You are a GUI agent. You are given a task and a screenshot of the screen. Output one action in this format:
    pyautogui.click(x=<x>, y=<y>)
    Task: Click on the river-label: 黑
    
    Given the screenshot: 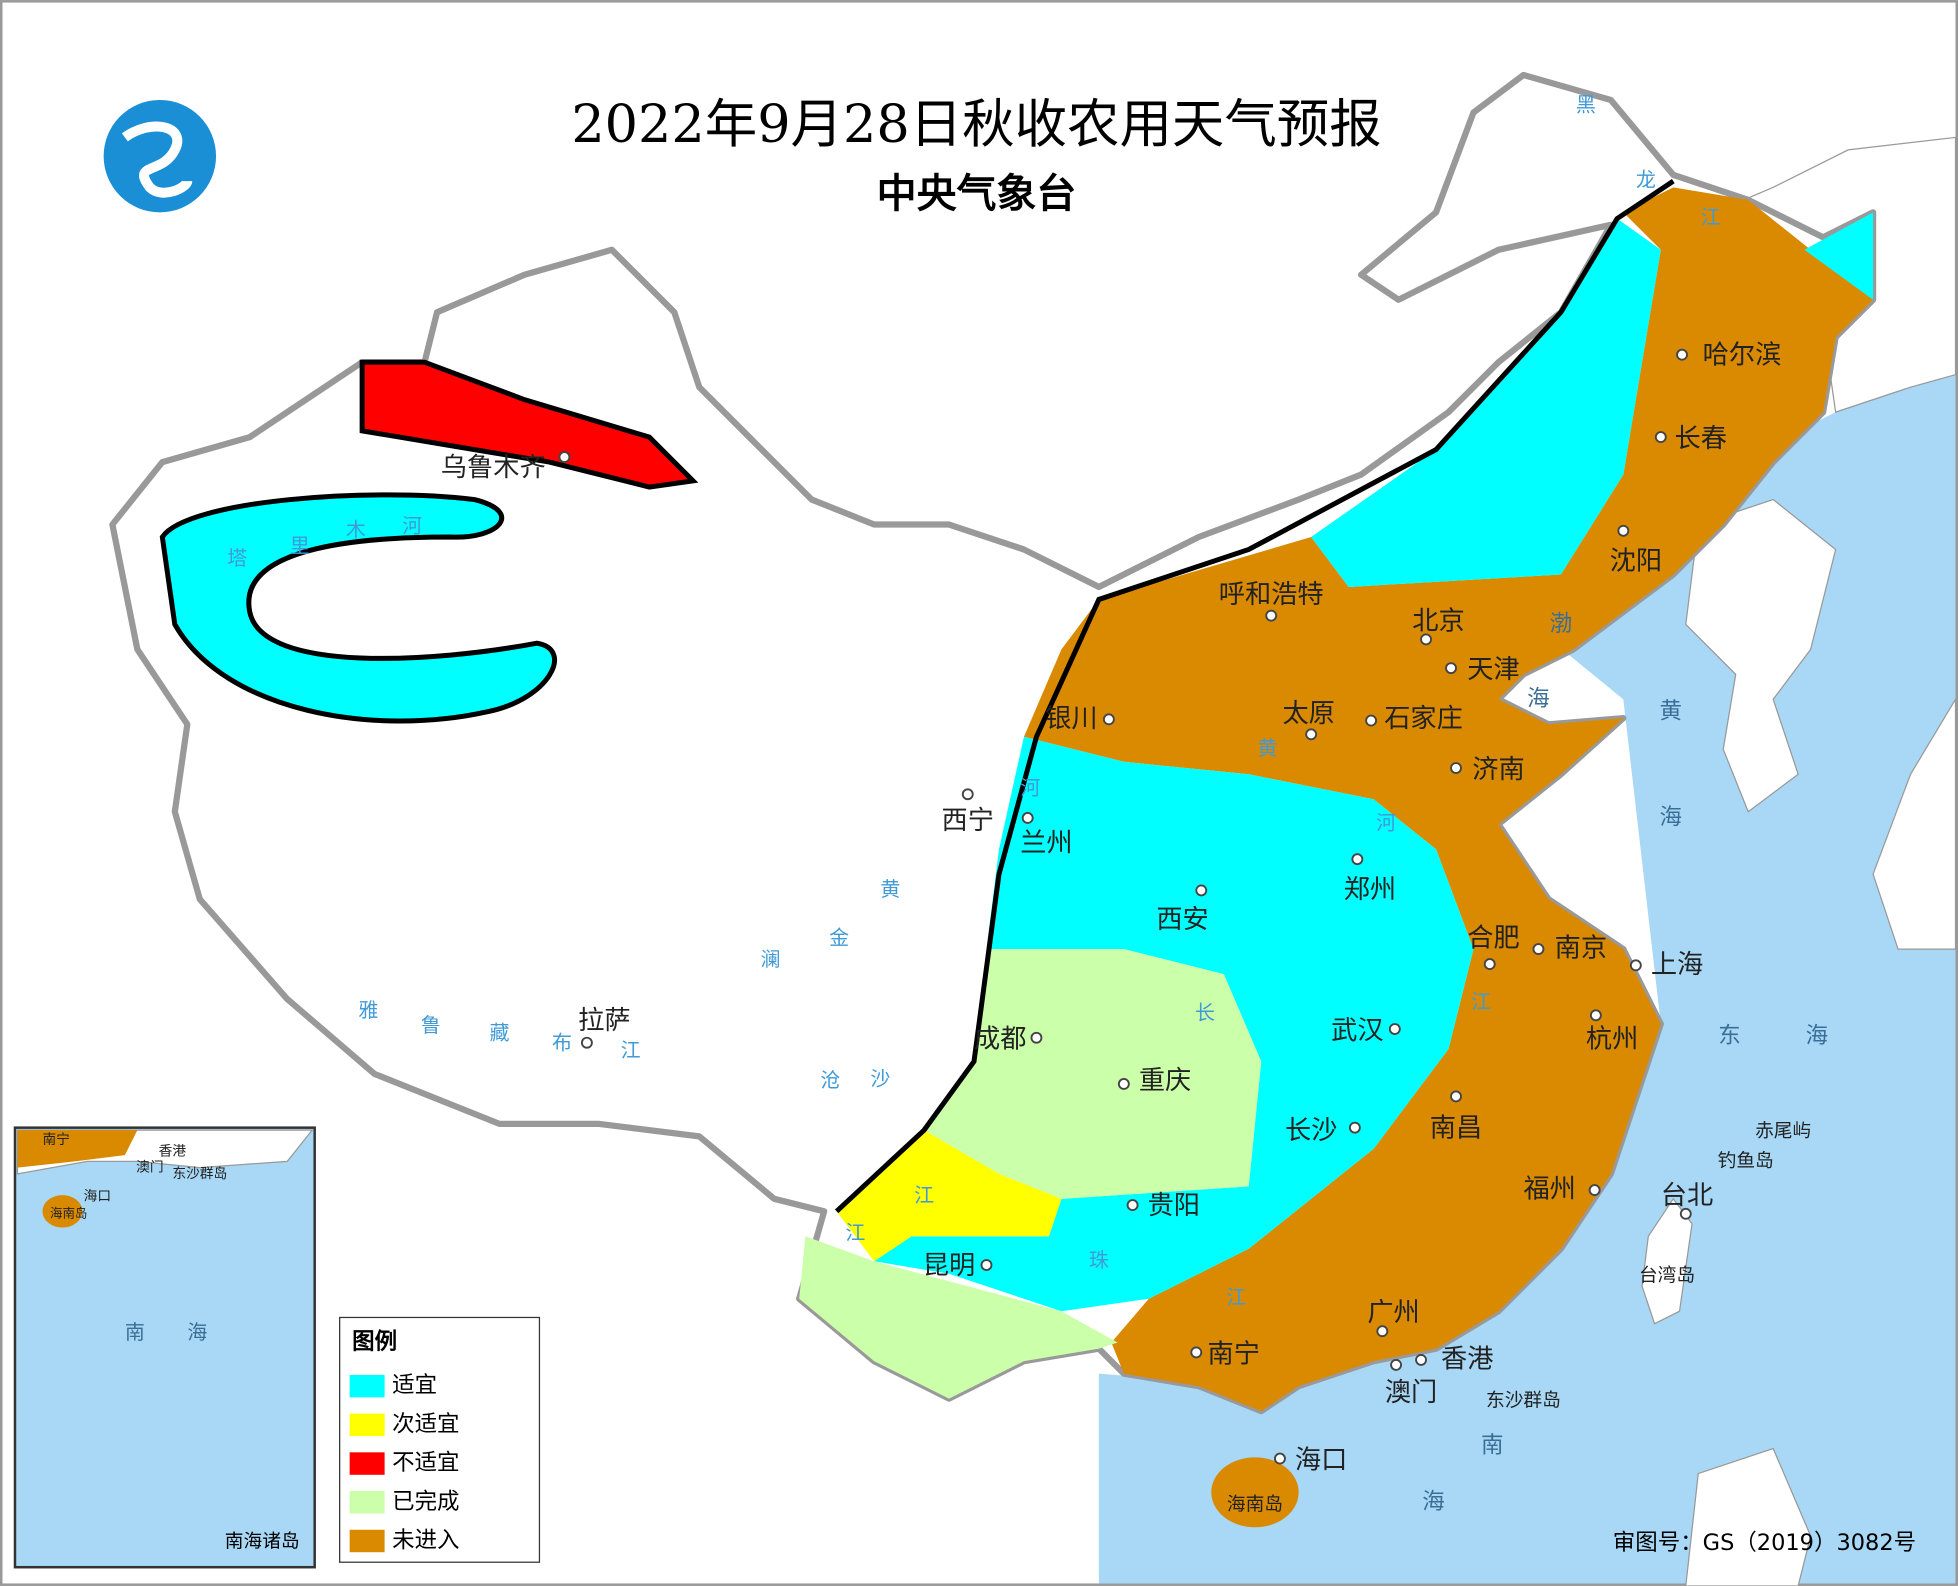 What is the action you would take?
    pyautogui.click(x=1586, y=105)
    